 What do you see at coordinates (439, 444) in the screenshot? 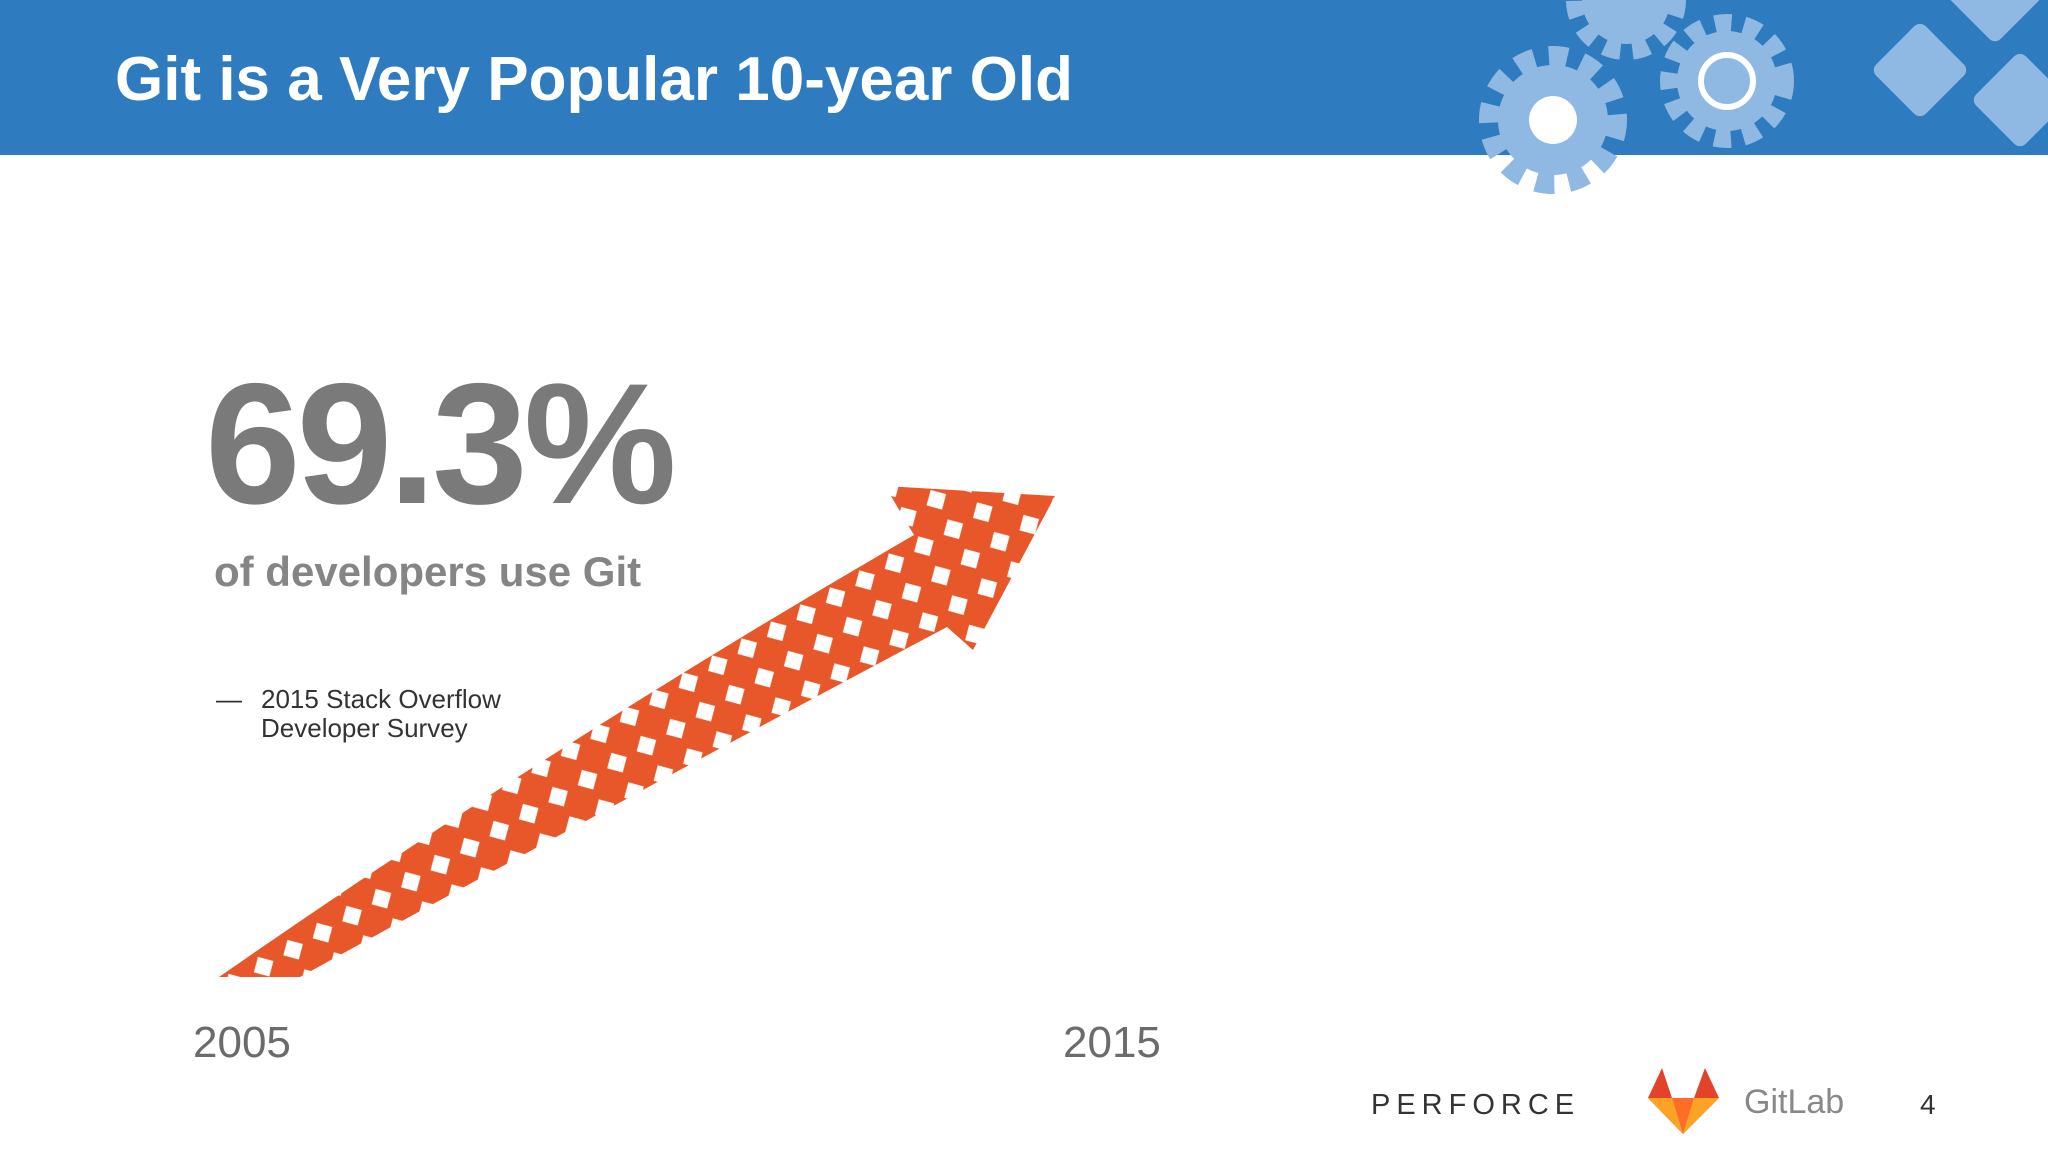
I see `stat-value: 69.3%` at bounding box center [439, 444].